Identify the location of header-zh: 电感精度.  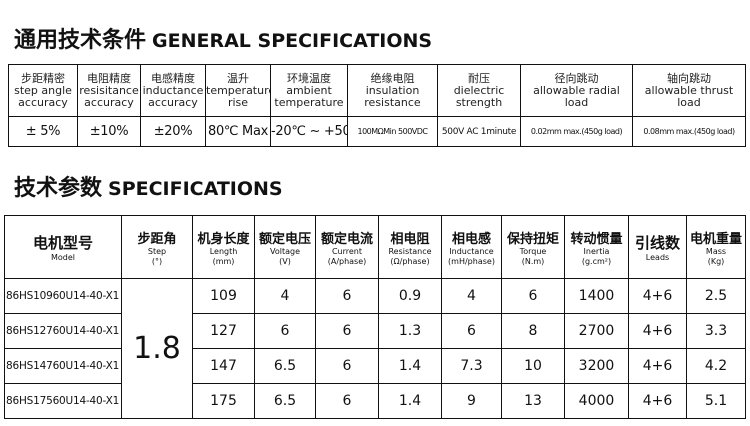
(173, 78).